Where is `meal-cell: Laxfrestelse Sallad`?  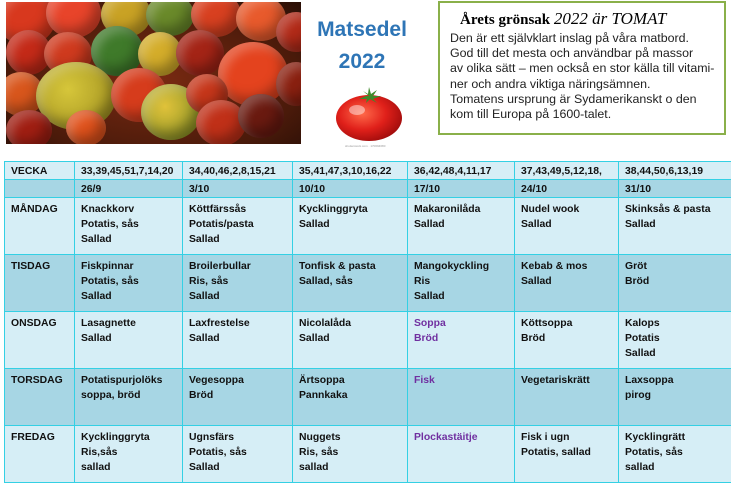
meal-cell: Laxfrestelse Sallad is located at coordinates (237, 340).